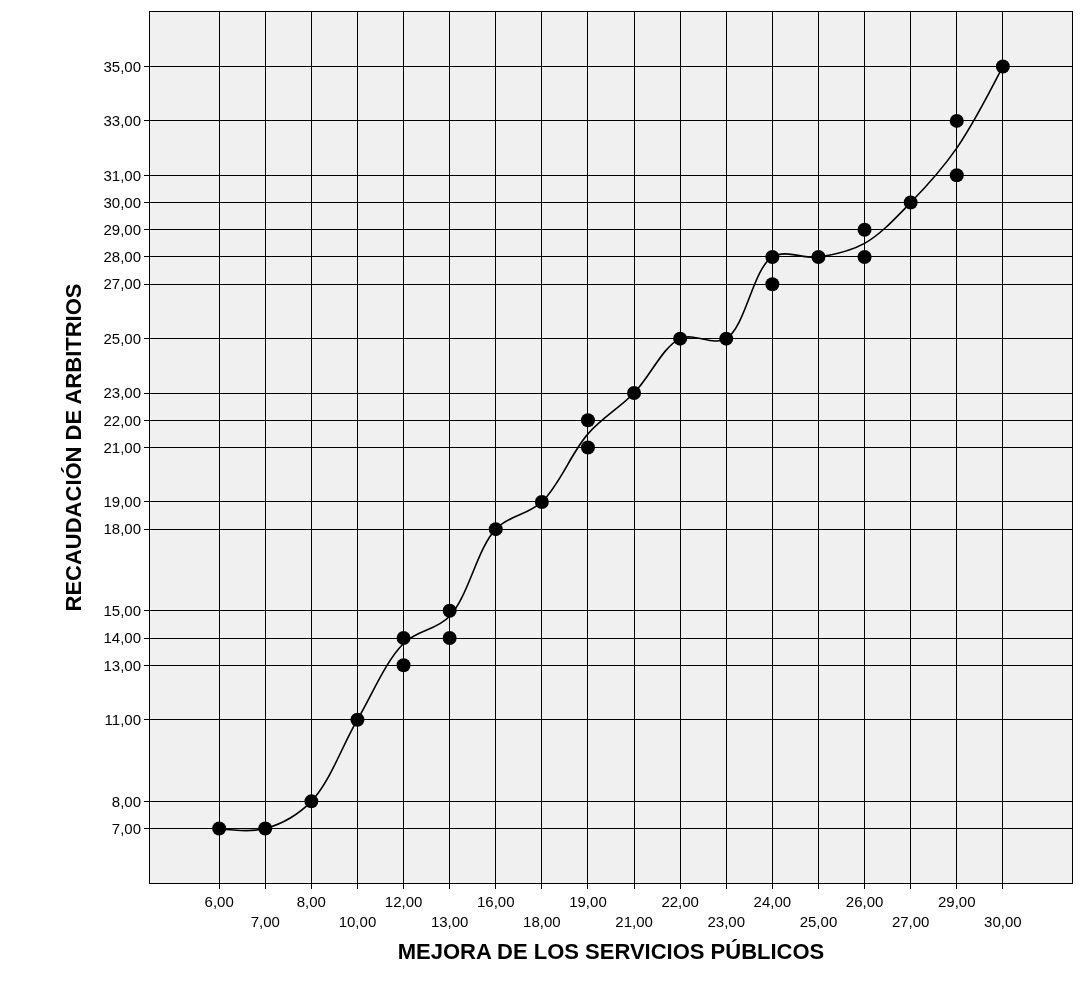 The width and height of the screenshot is (1092, 1003). Describe the element at coordinates (122, 420) in the screenshot. I see `y-tick-label: 22,00` at that location.